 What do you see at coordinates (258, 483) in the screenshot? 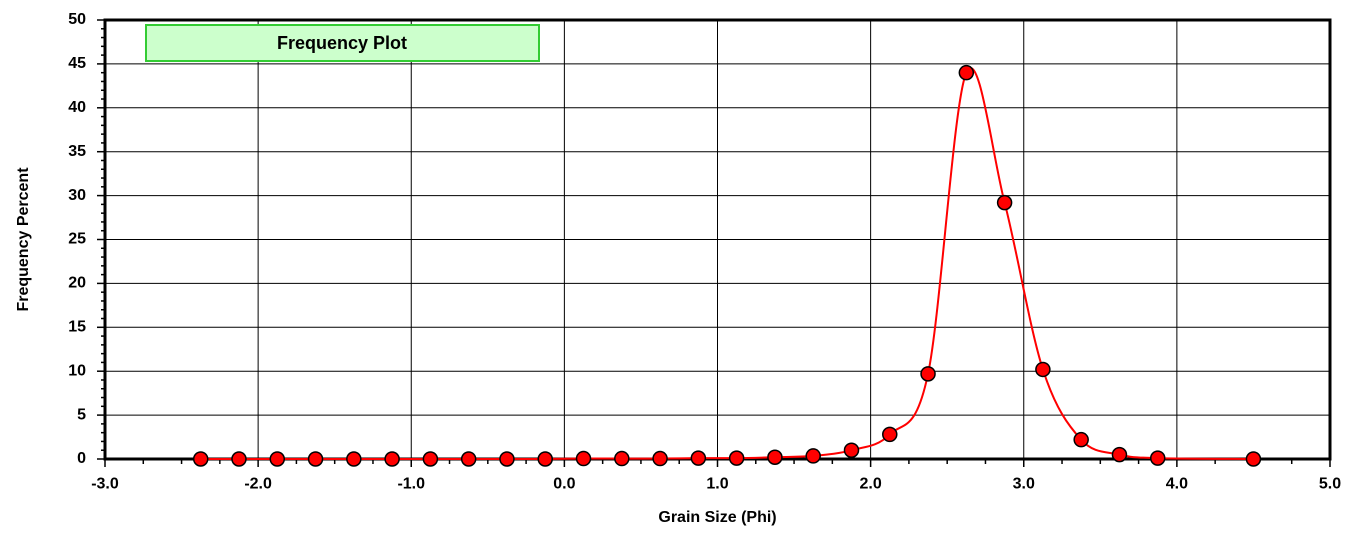
I see `x-tick-label: -2.0` at bounding box center [258, 483].